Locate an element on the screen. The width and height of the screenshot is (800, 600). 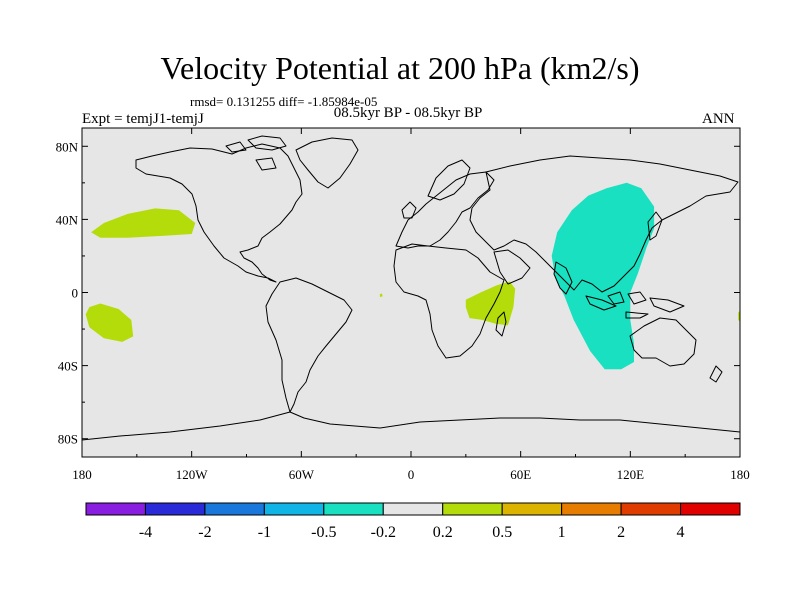
y-tick-label: 40N is located at coordinates (67, 219).